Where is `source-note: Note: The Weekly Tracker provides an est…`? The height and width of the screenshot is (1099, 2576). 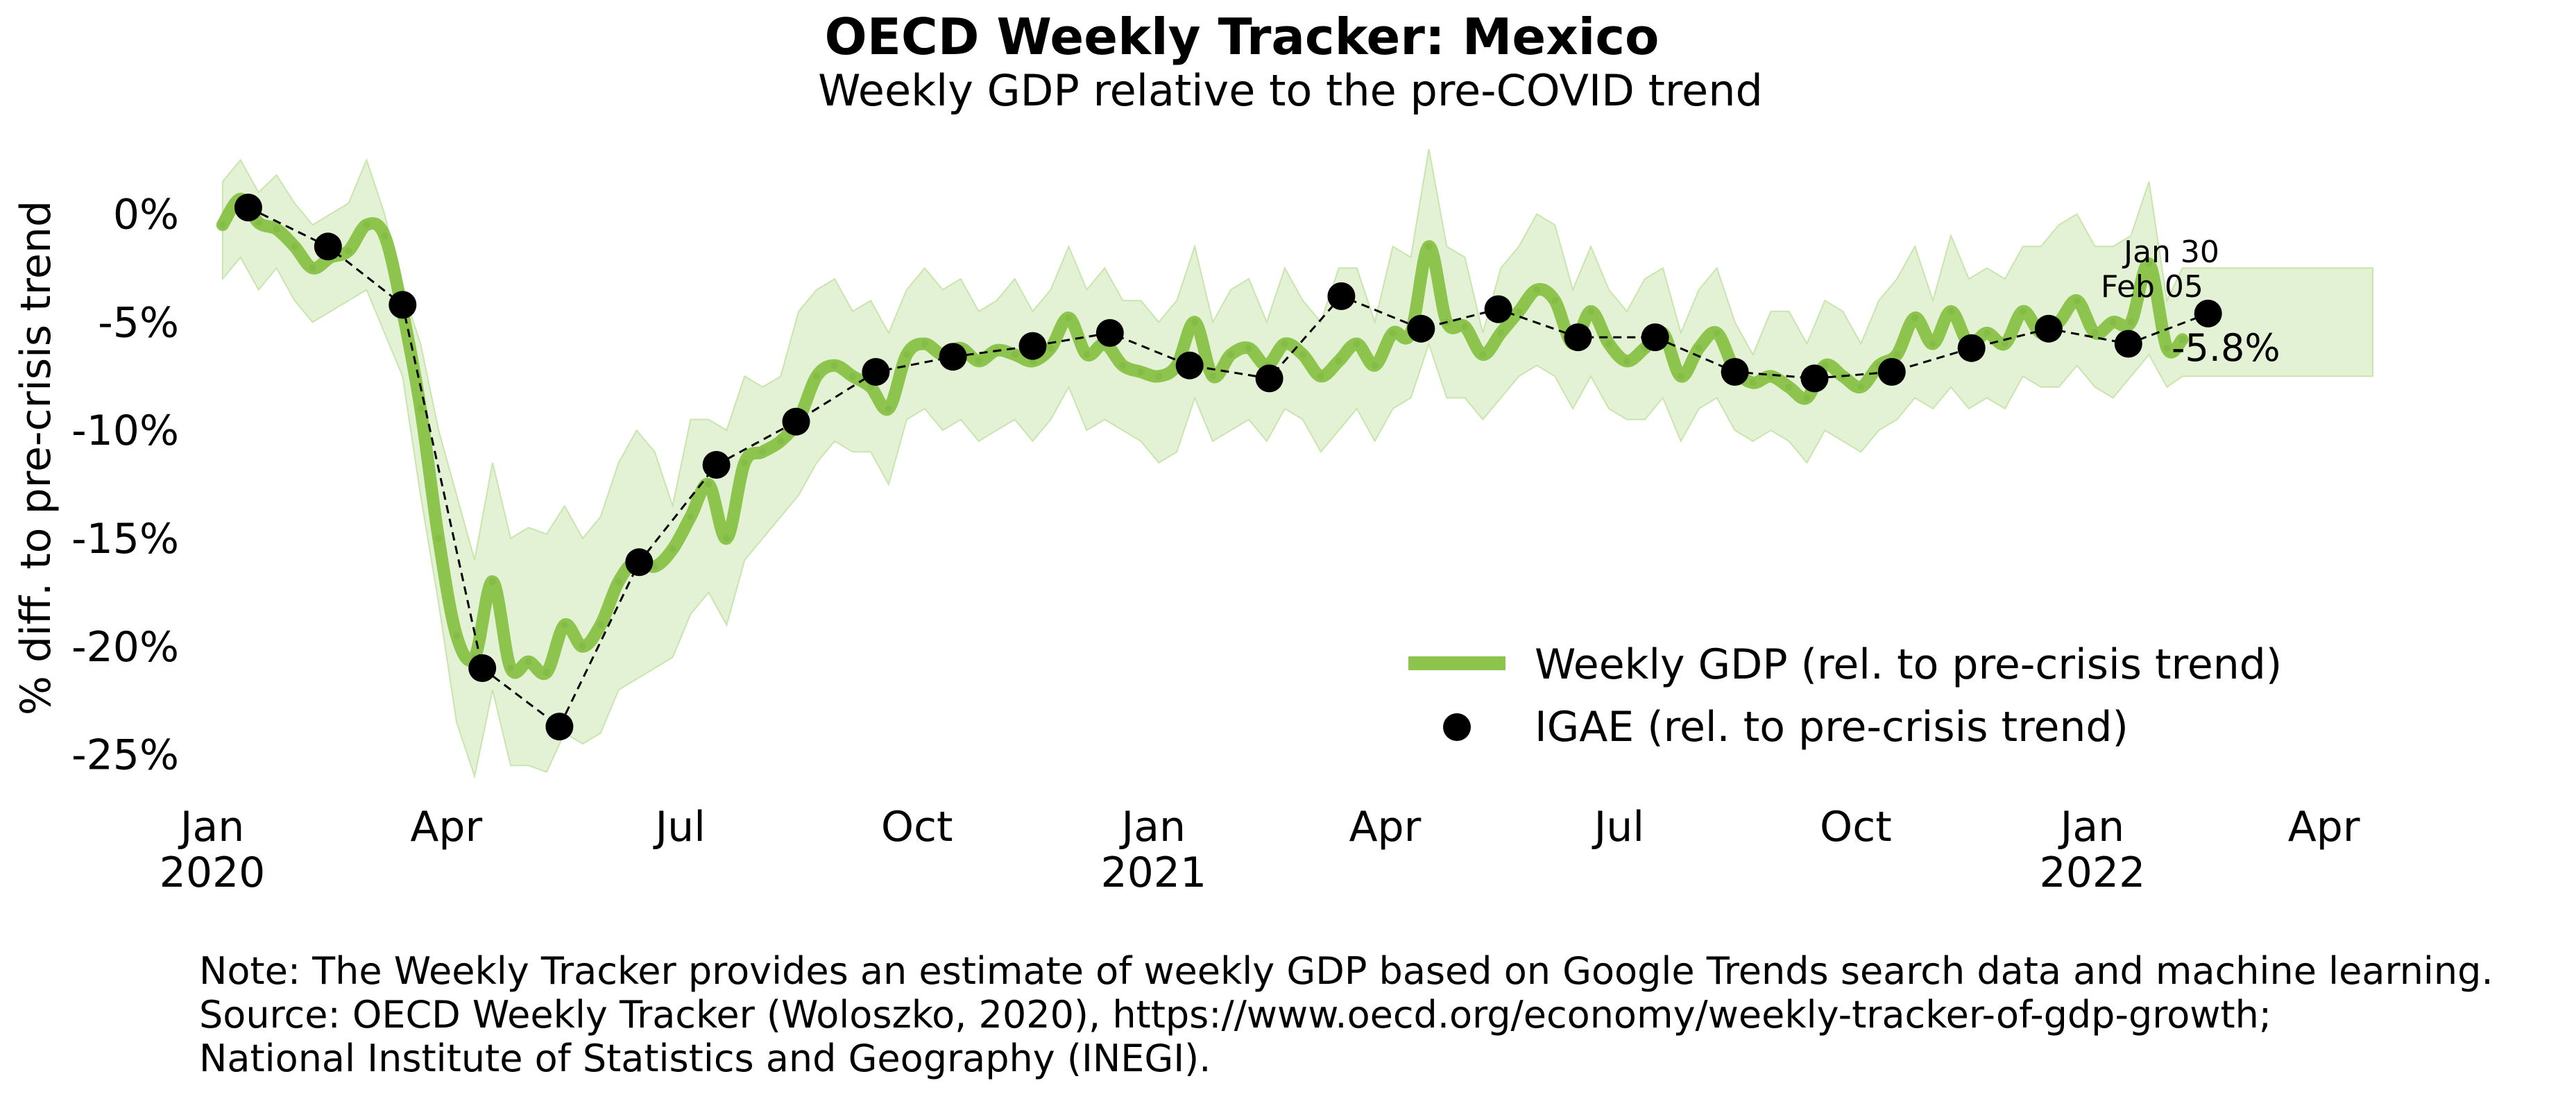 source-note: Note: The Weekly Tracker provides an est… is located at coordinates (1346, 1014).